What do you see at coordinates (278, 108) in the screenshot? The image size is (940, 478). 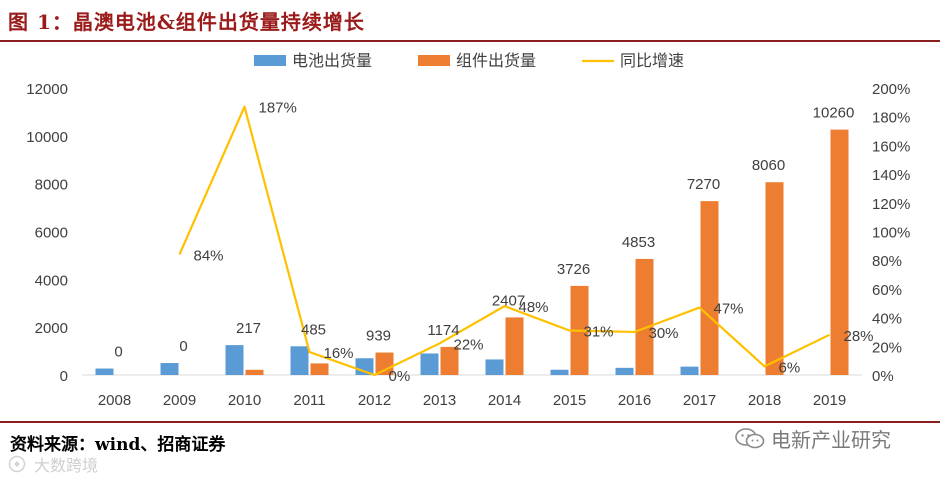 I see `growth-data-label: 187%` at bounding box center [278, 108].